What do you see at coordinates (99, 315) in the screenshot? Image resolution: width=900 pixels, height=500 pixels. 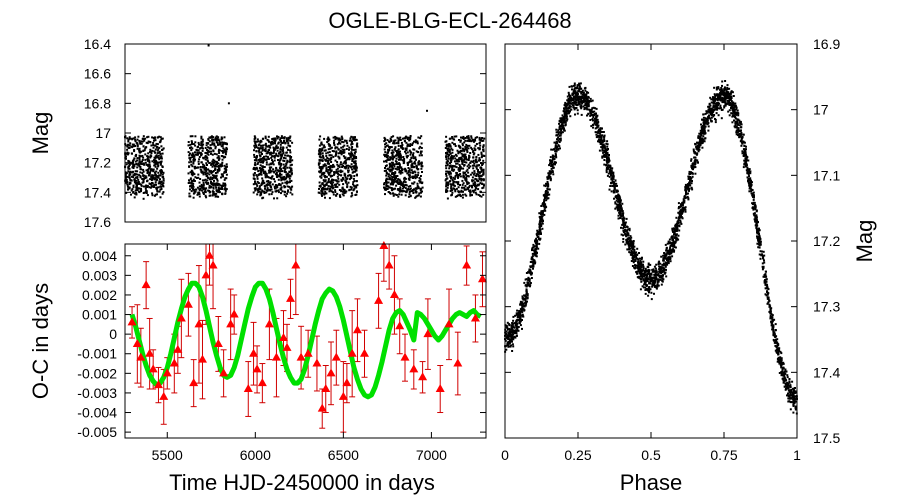 I see `oc-ytick-label: 0.001` at bounding box center [99, 315].